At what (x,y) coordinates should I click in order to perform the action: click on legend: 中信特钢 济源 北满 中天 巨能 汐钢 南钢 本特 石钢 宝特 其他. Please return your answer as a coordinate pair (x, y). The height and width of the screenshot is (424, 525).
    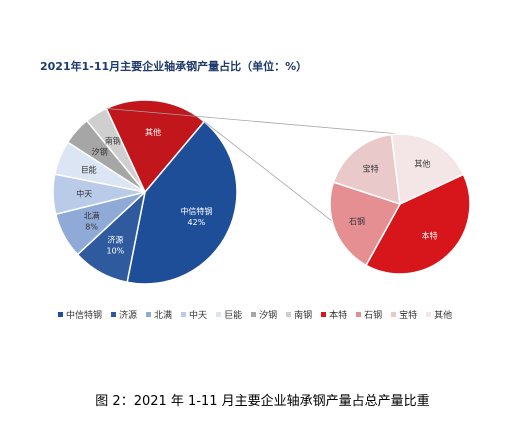
    Looking at the image, I should click on (259, 314).